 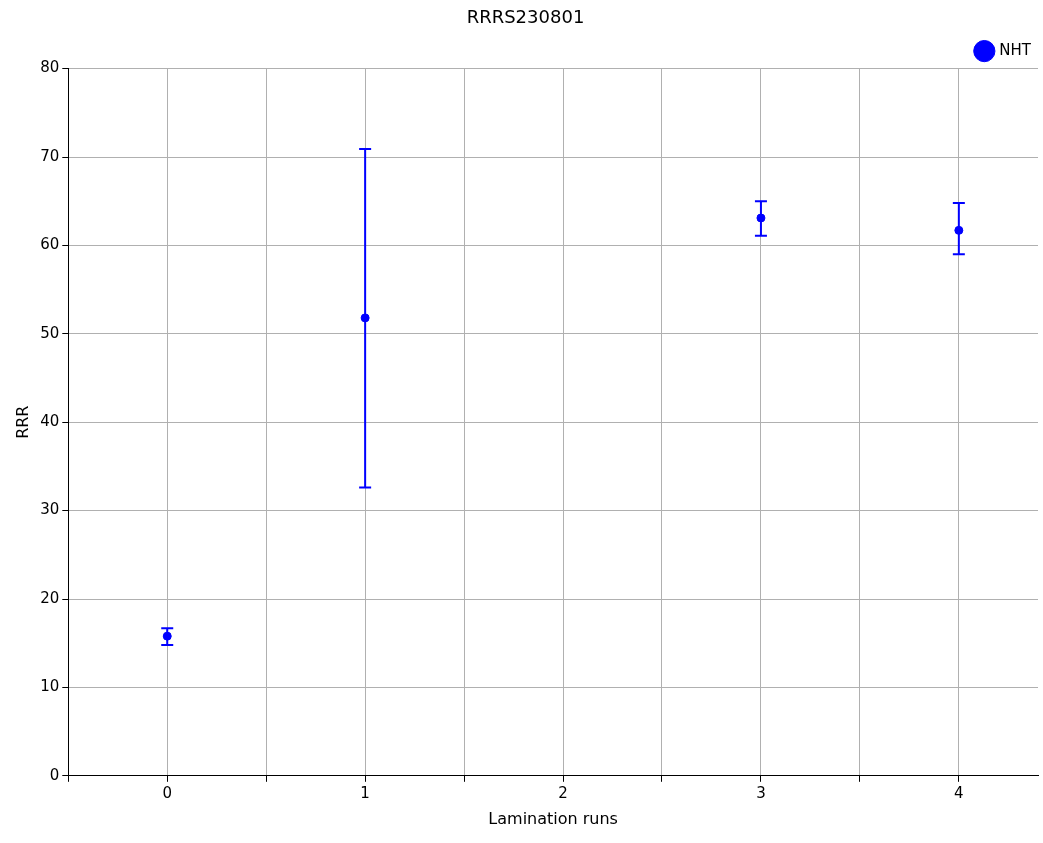 What do you see at coordinates (50, 597) in the screenshot?
I see `y-tick-label: 20` at bounding box center [50, 597].